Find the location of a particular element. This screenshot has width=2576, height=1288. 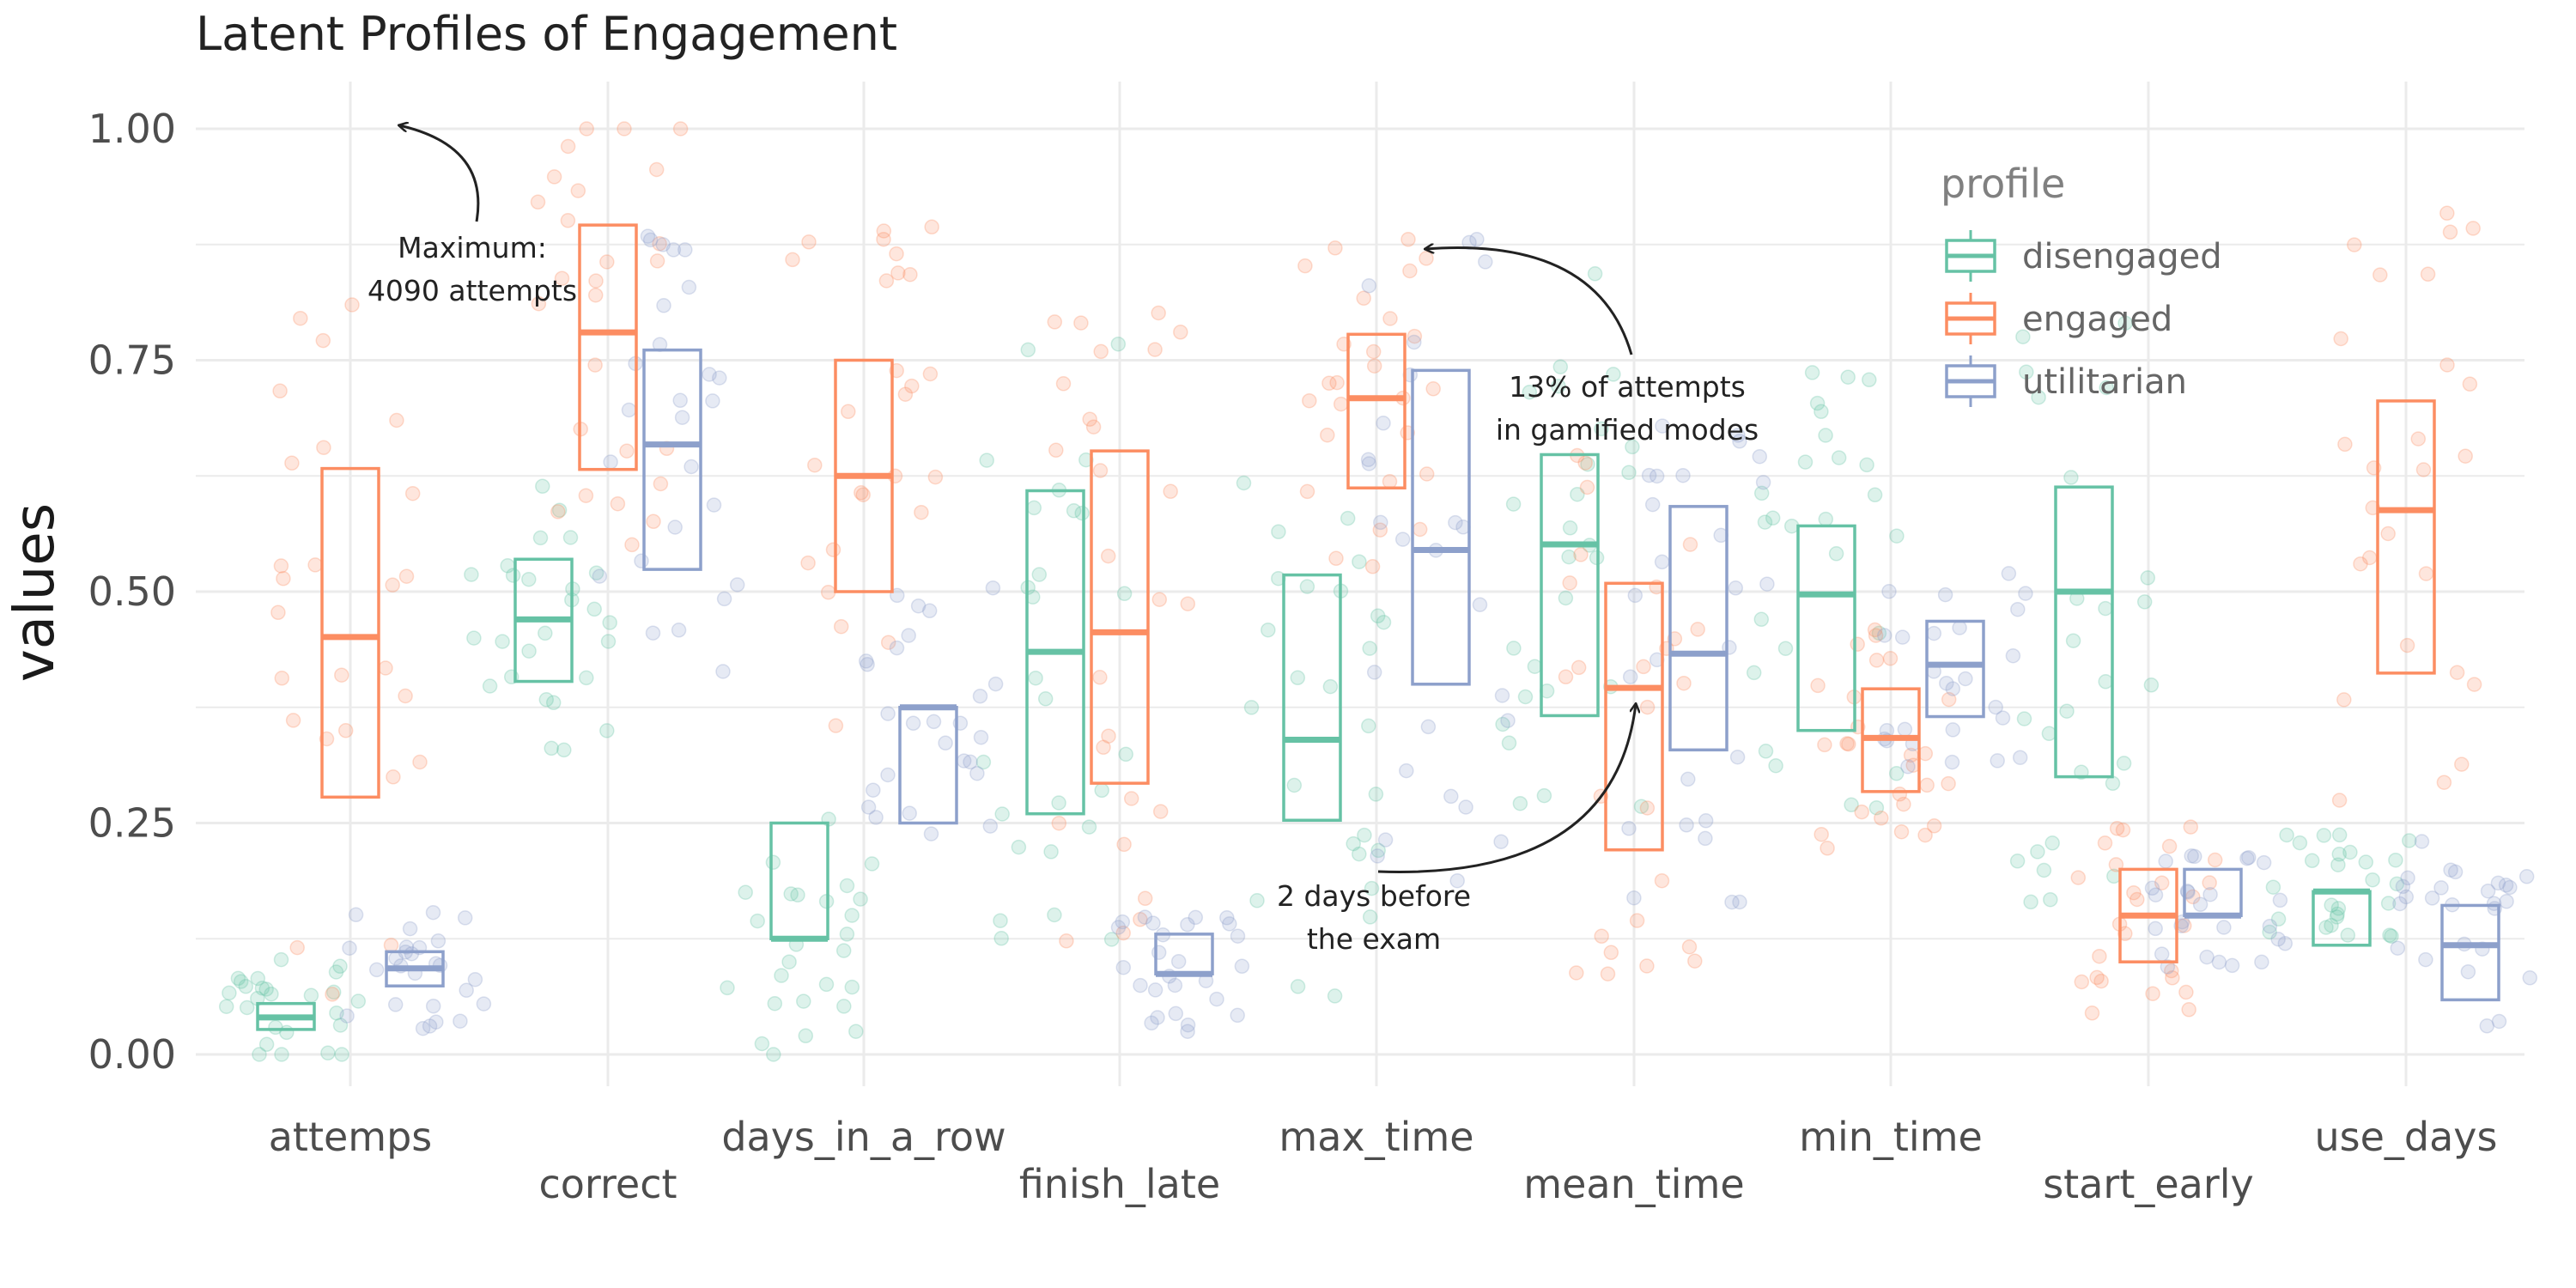

legend-item-label: disengaged is located at coordinates (2122, 257).